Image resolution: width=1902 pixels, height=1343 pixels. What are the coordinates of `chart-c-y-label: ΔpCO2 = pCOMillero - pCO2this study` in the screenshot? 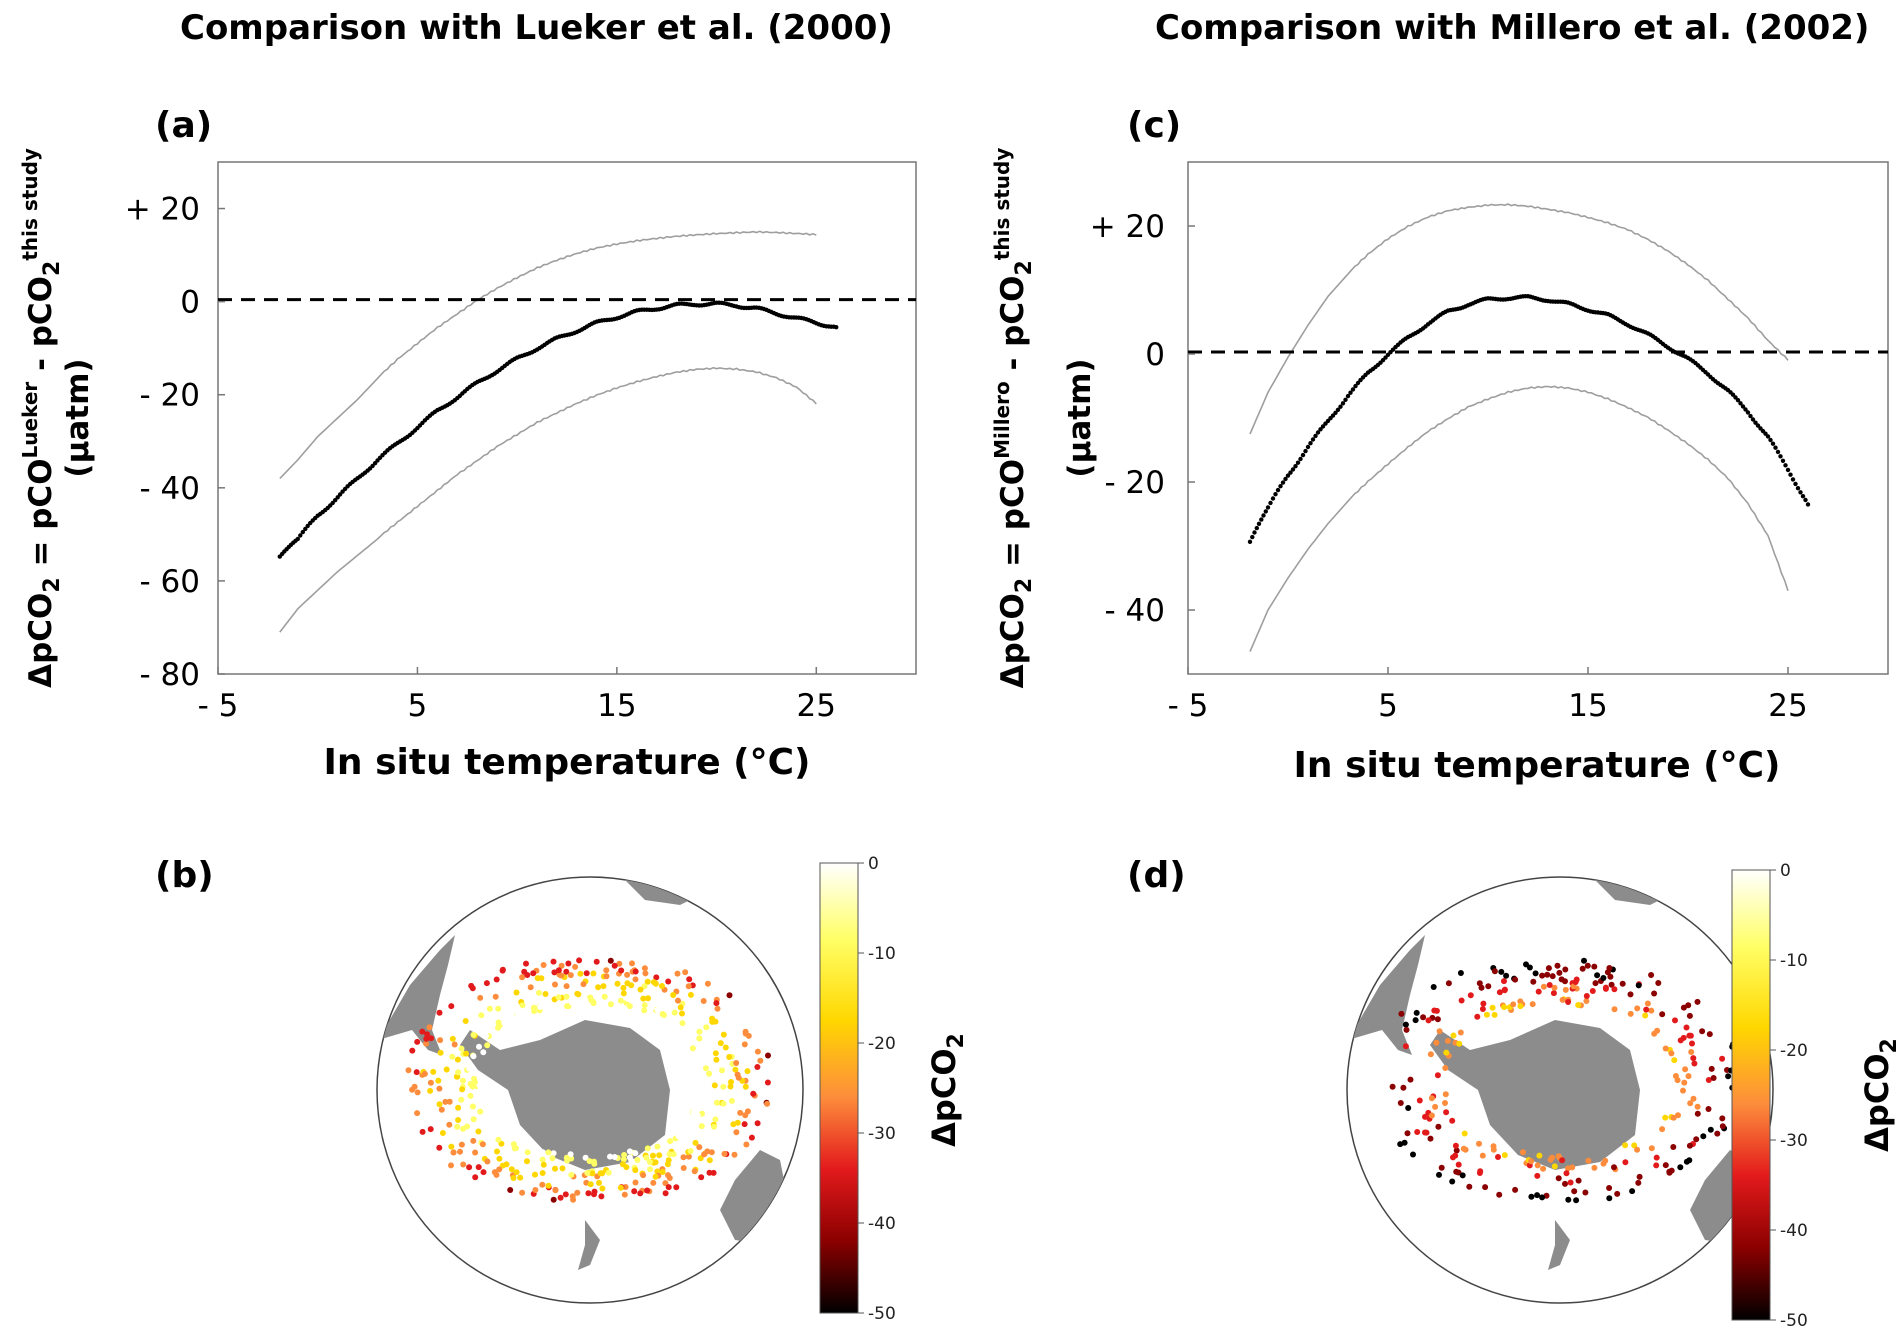 It's located at (1013, 418).